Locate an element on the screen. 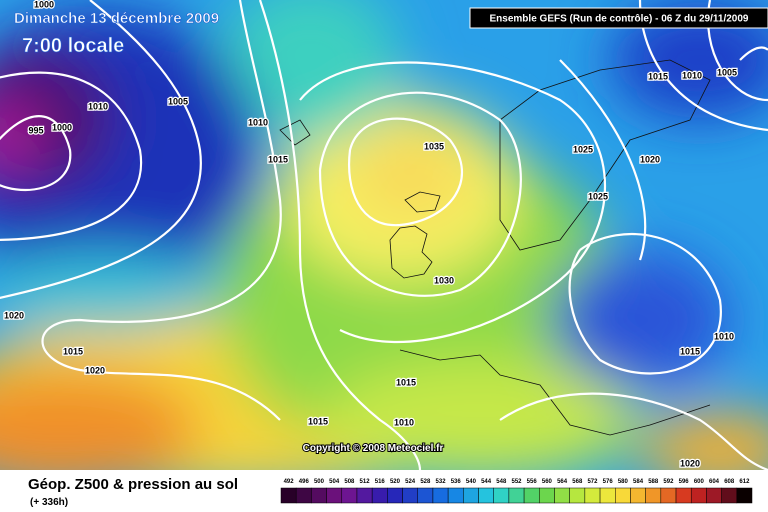 Image resolution: width=768 pixels, height=512 pixels. scale-label: 600 is located at coordinates (699, 482).